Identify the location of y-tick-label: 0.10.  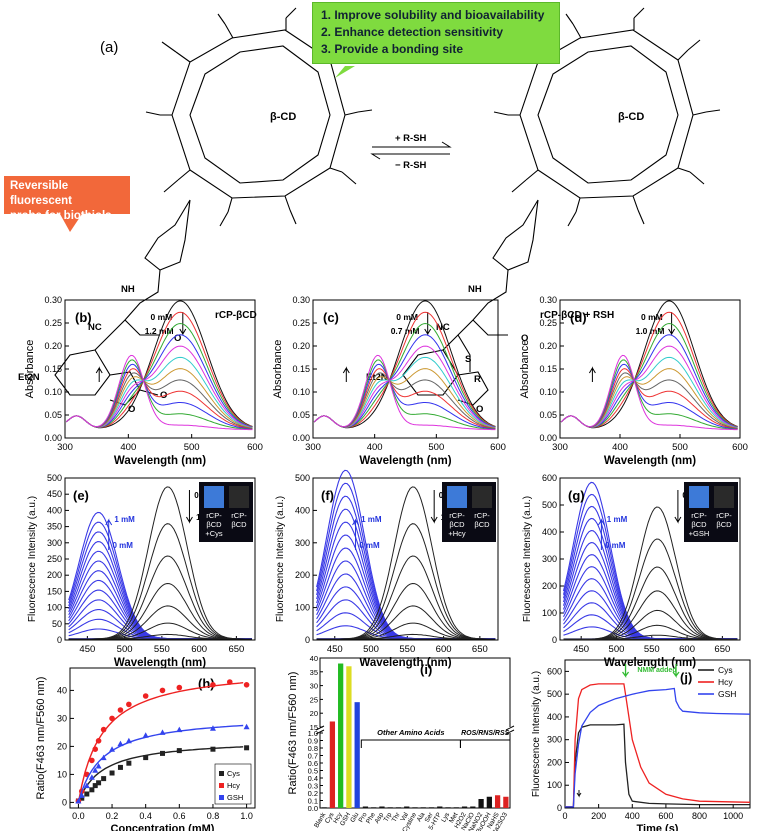
(301, 392).